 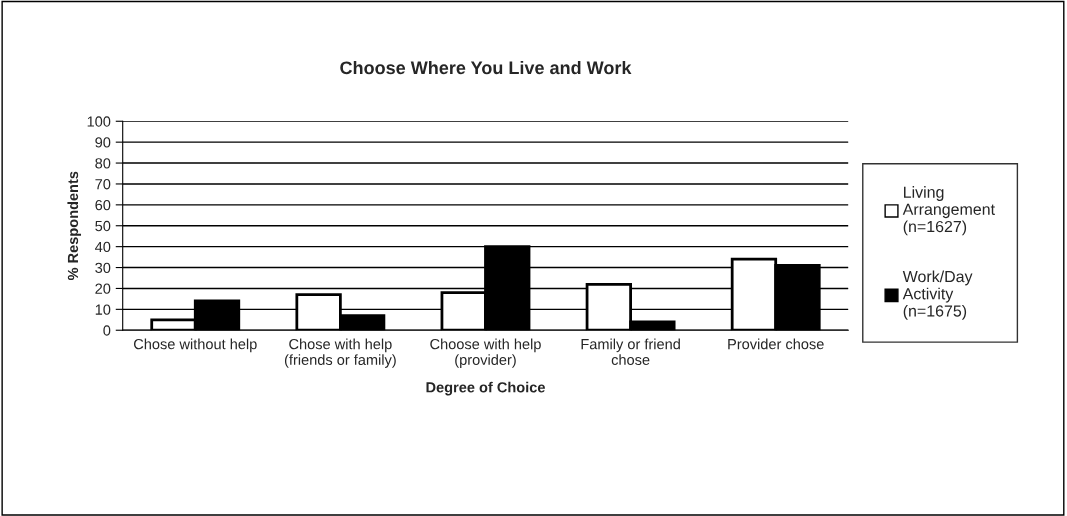 What do you see at coordinates (103, 163) in the screenshot?
I see `y-tick-label: 80` at bounding box center [103, 163].